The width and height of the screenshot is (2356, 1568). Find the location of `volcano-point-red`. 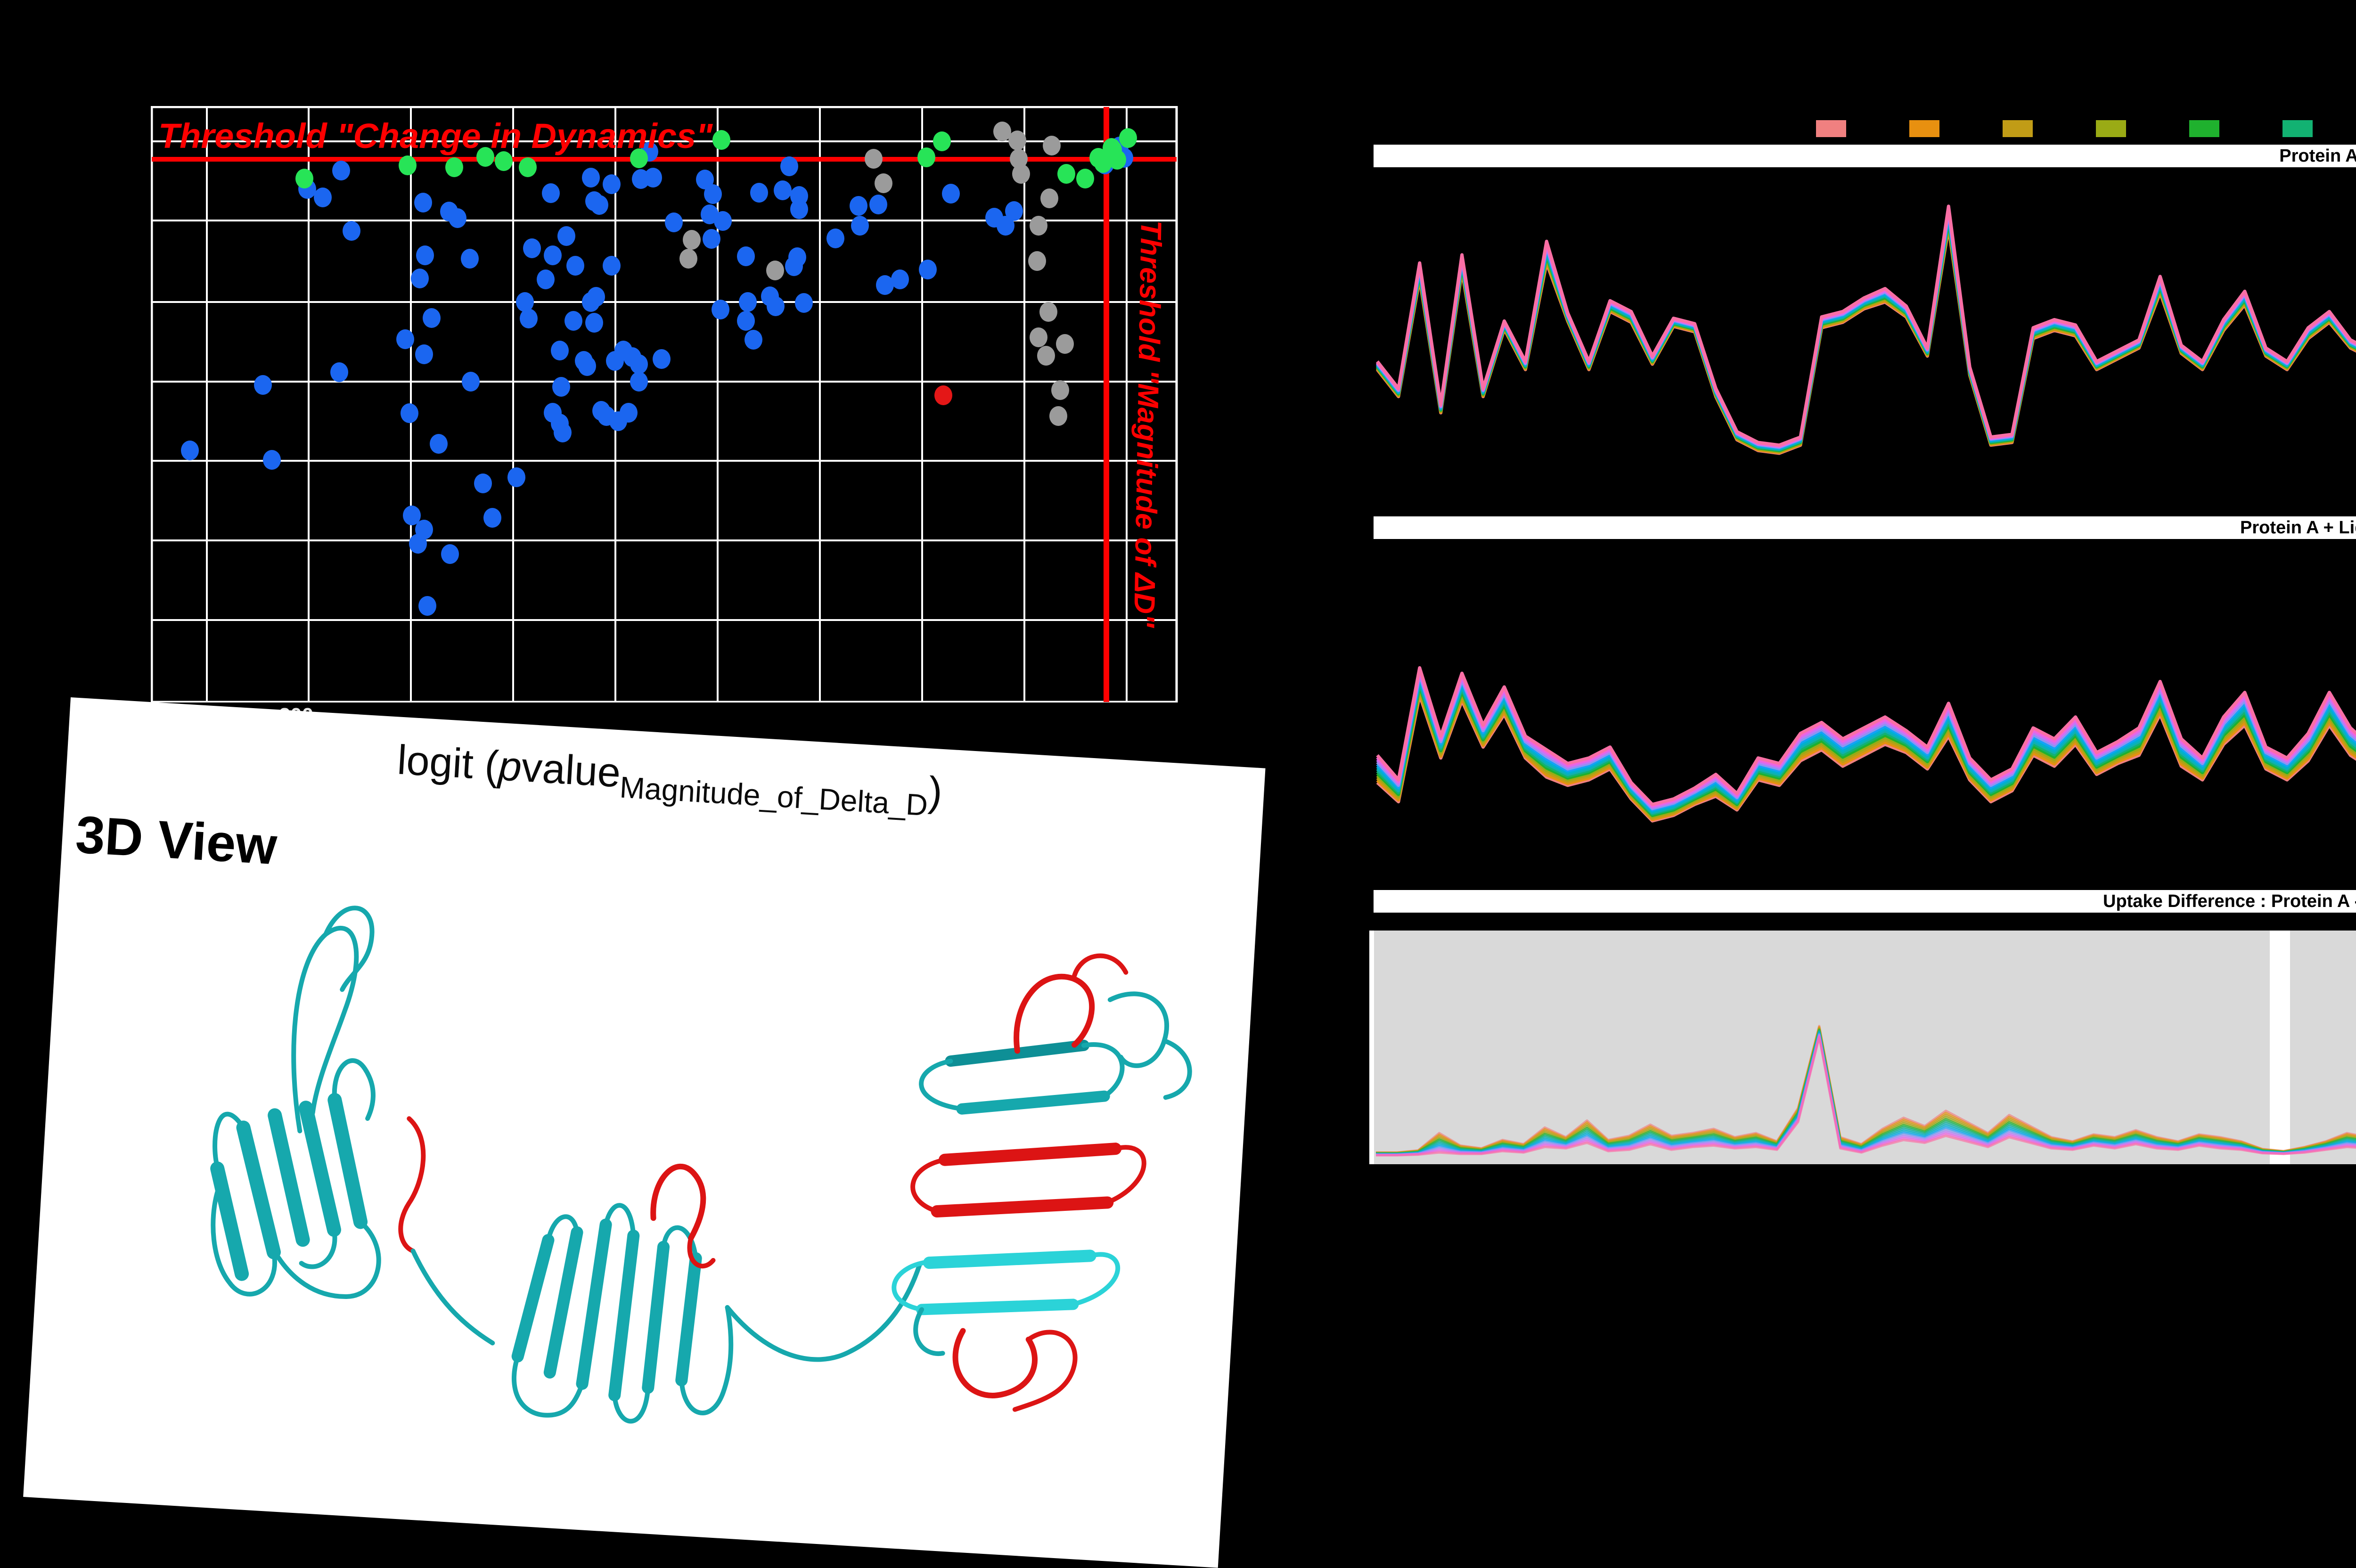

volcano-point-red is located at coordinates (943, 395).